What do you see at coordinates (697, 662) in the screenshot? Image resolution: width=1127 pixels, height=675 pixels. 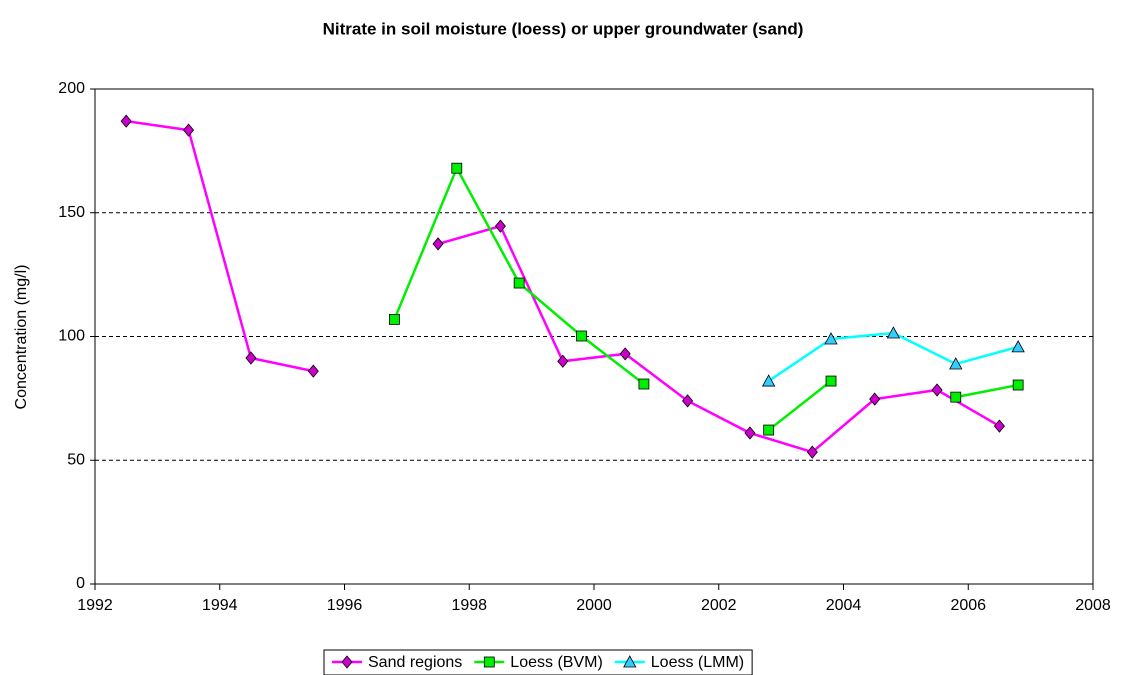 I see `legend-label: Loess (LMM)` at bounding box center [697, 662].